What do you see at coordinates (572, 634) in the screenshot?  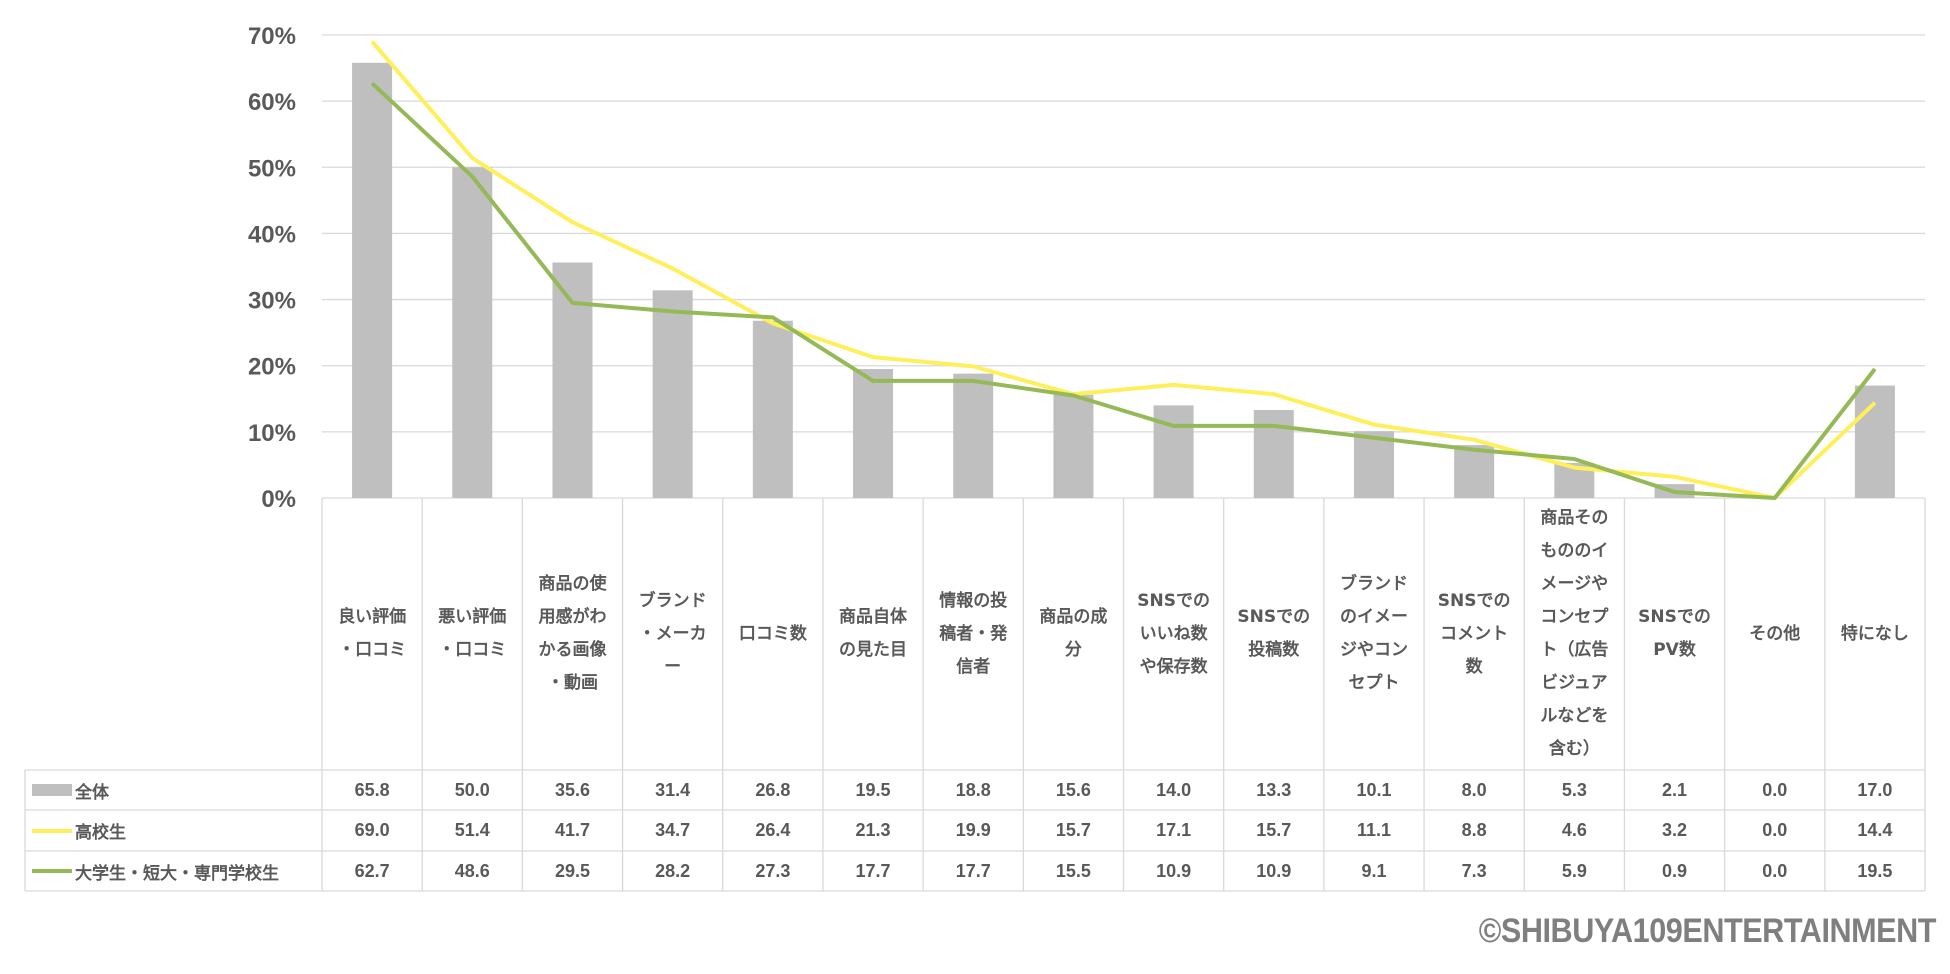 I see `category-label: 商品の使用感がわかる画像・動画` at bounding box center [572, 634].